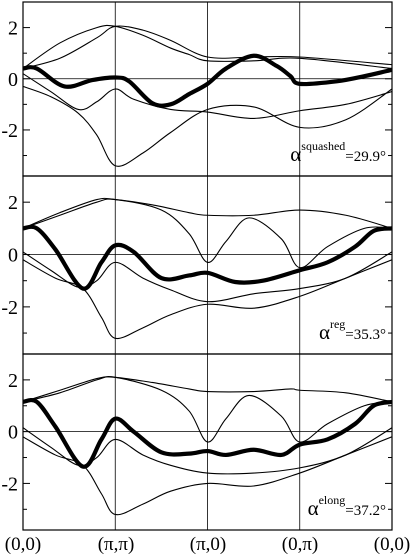  What do you see at coordinates (338, 152) in the screenshot?
I see `angle-annotation: αsquashed=29.9°` at bounding box center [338, 152].